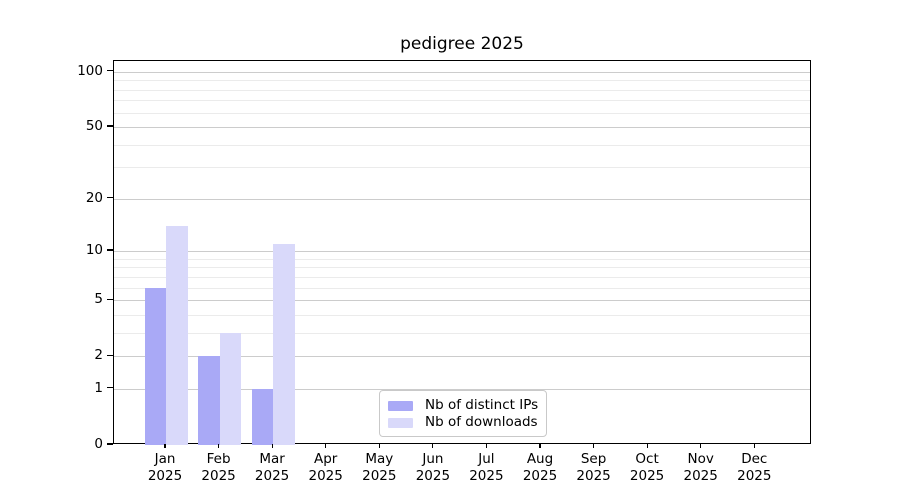  Describe the element at coordinates (98, 299) in the screenshot. I see `y-tick-label: 5` at that location.